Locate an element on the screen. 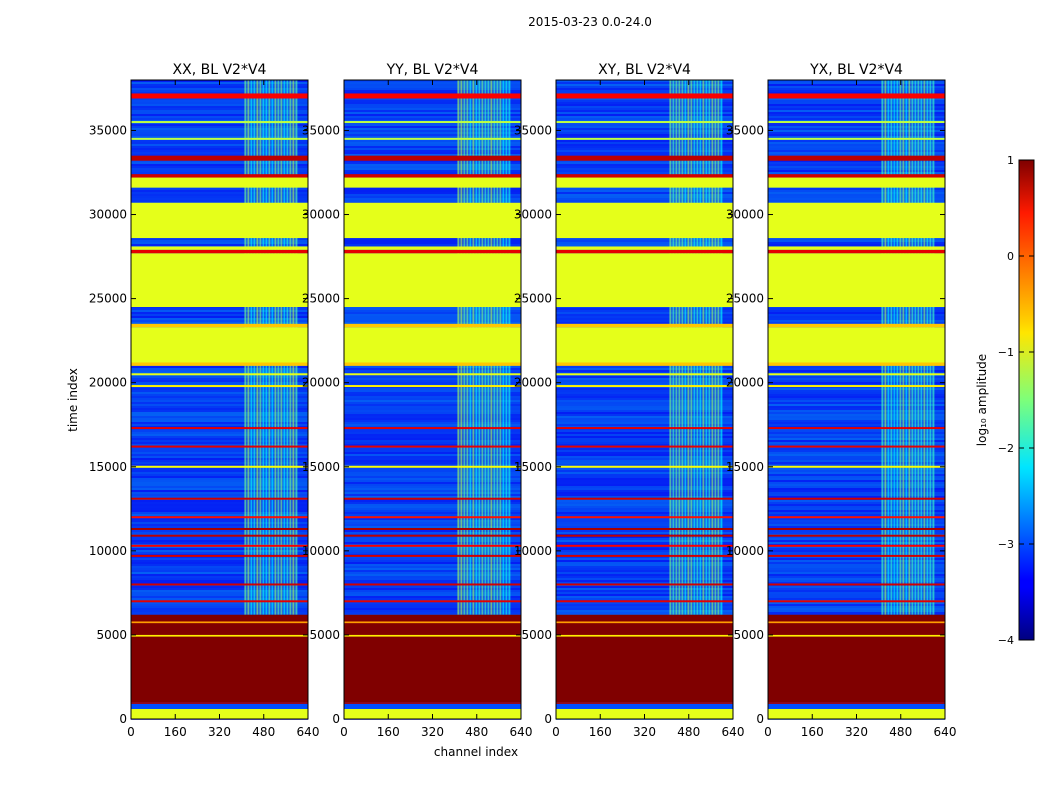 The width and height of the screenshot is (1050, 800). colorbar-label: log₁₀ amplitude is located at coordinates (982, 400).